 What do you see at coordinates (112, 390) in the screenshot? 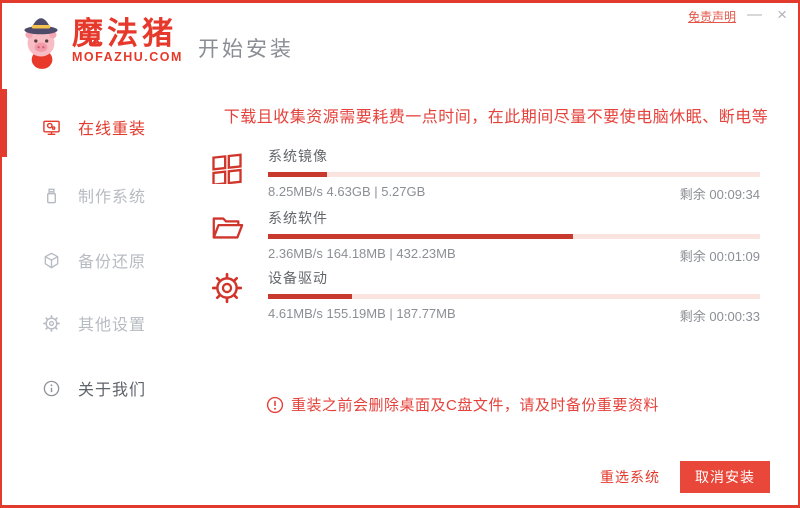
I see `sidebar-item-label: 关于我们` at bounding box center [112, 390].